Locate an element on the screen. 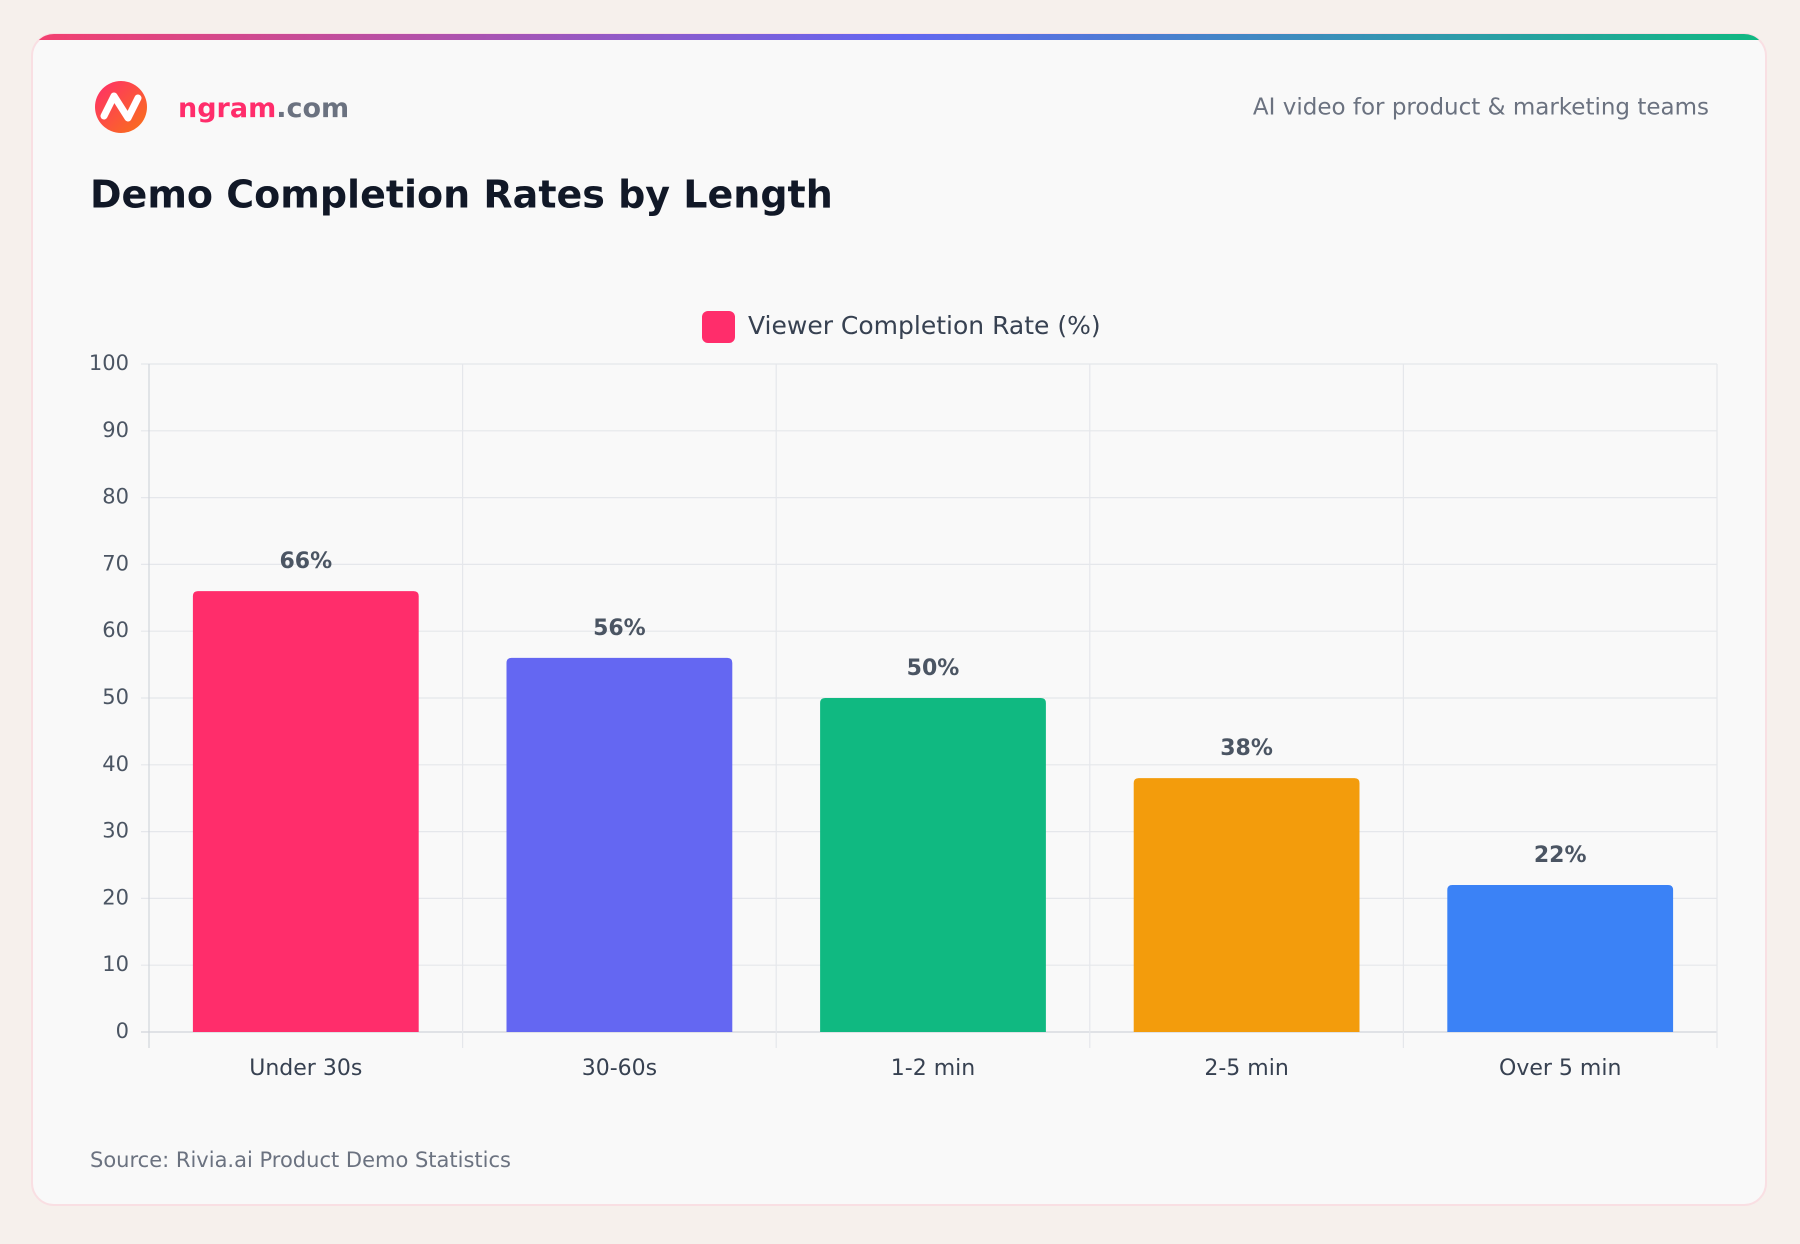  y-tick-label: 0 is located at coordinates (122, 1031).